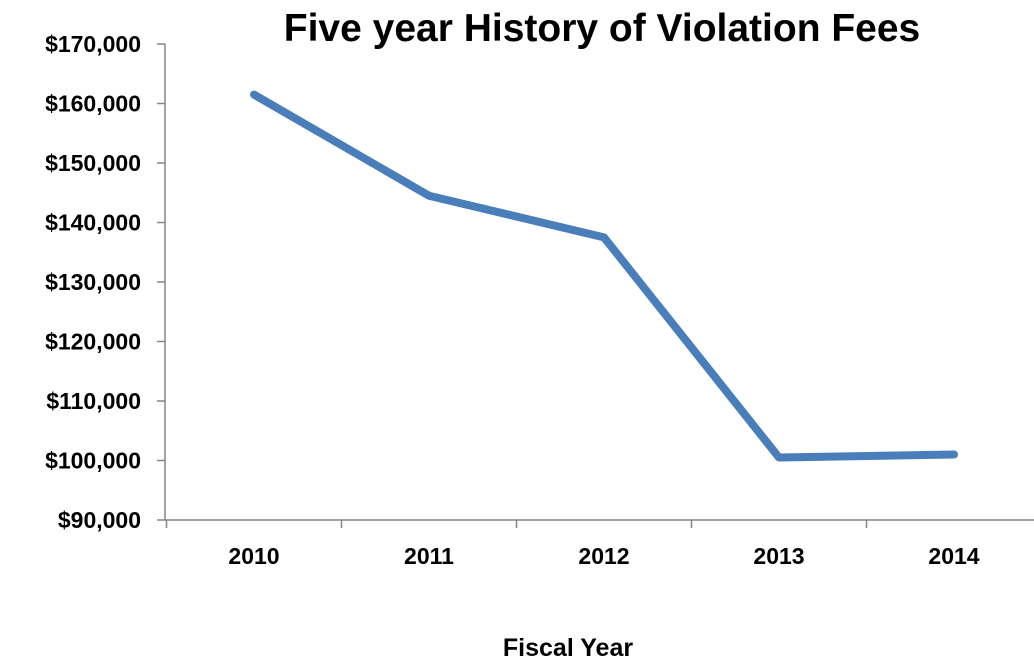 This screenshot has width=1034, height=661. Describe the element at coordinates (93, 342) in the screenshot. I see `y-tick-label: $120,000` at that location.